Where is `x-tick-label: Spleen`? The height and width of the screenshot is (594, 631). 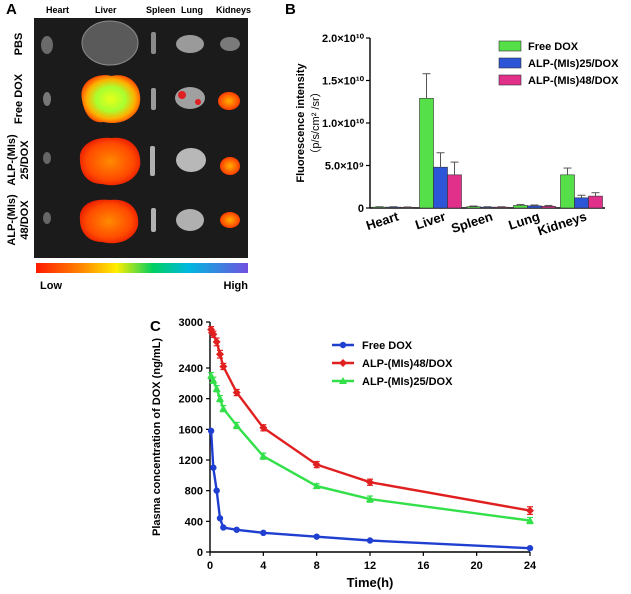 x-tick-label: Spleen is located at coordinates (471, 222).